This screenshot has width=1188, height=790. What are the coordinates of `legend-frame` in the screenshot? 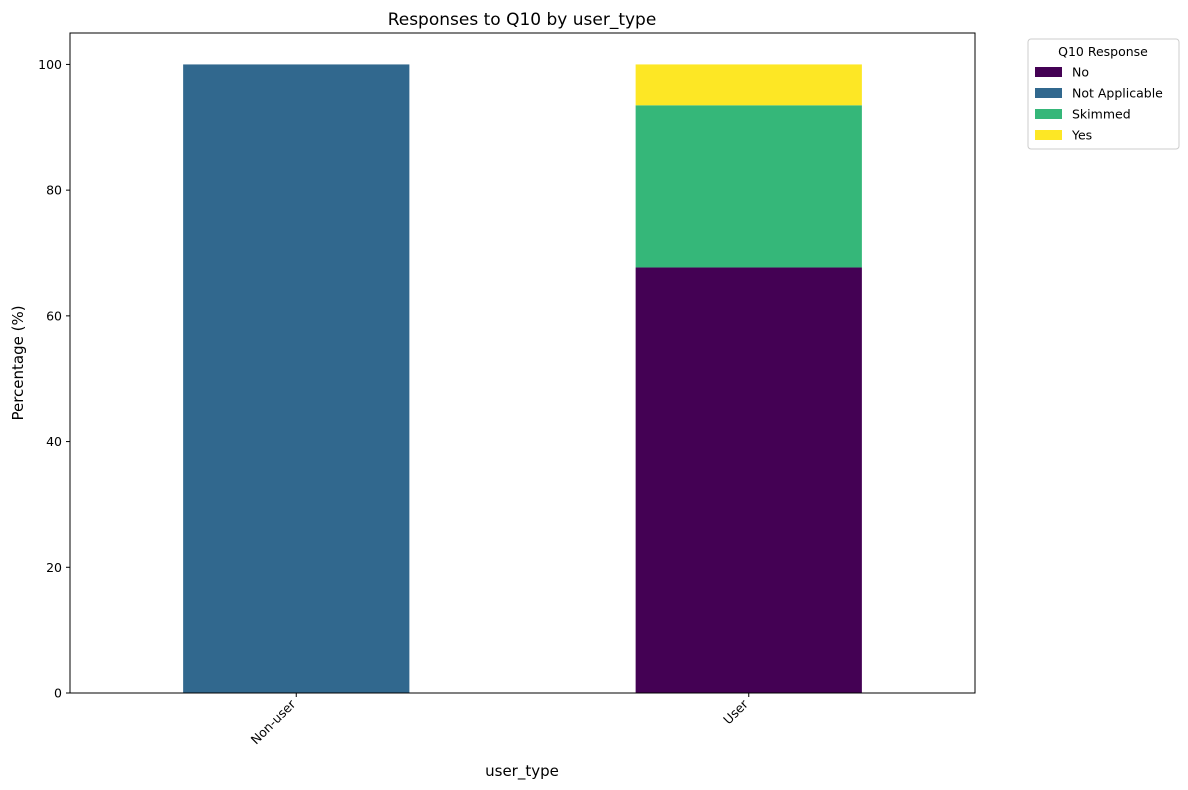 It's located at (1103, 94).